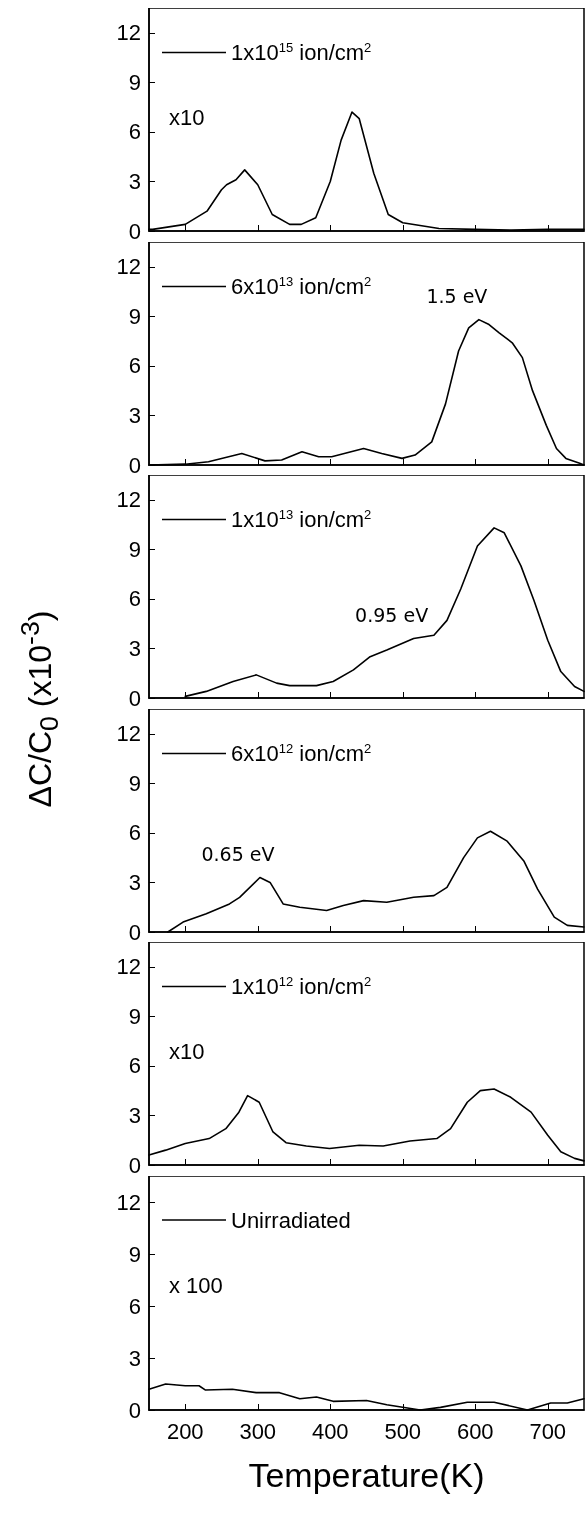 The image size is (585, 1516). What do you see at coordinates (238, 853) in the screenshot?
I see `annotation: 0.65 eV` at bounding box center [238, 853].